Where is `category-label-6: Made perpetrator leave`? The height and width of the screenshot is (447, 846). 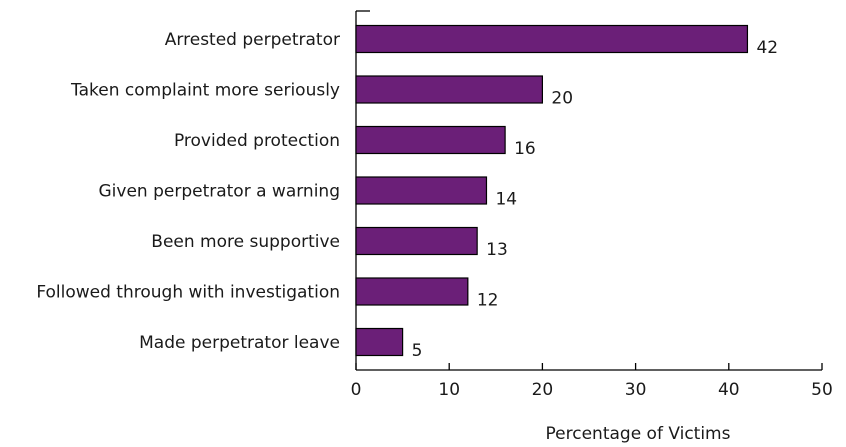 category-label-6: Made perpetrator leave is located at coordinates (239, 343).